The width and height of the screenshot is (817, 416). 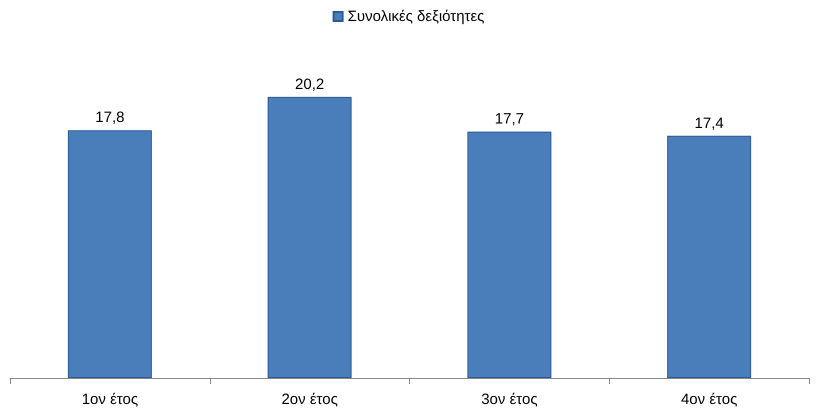 I want to click on x-tick-label: 4ον έτος, so click(x=709, y=399).